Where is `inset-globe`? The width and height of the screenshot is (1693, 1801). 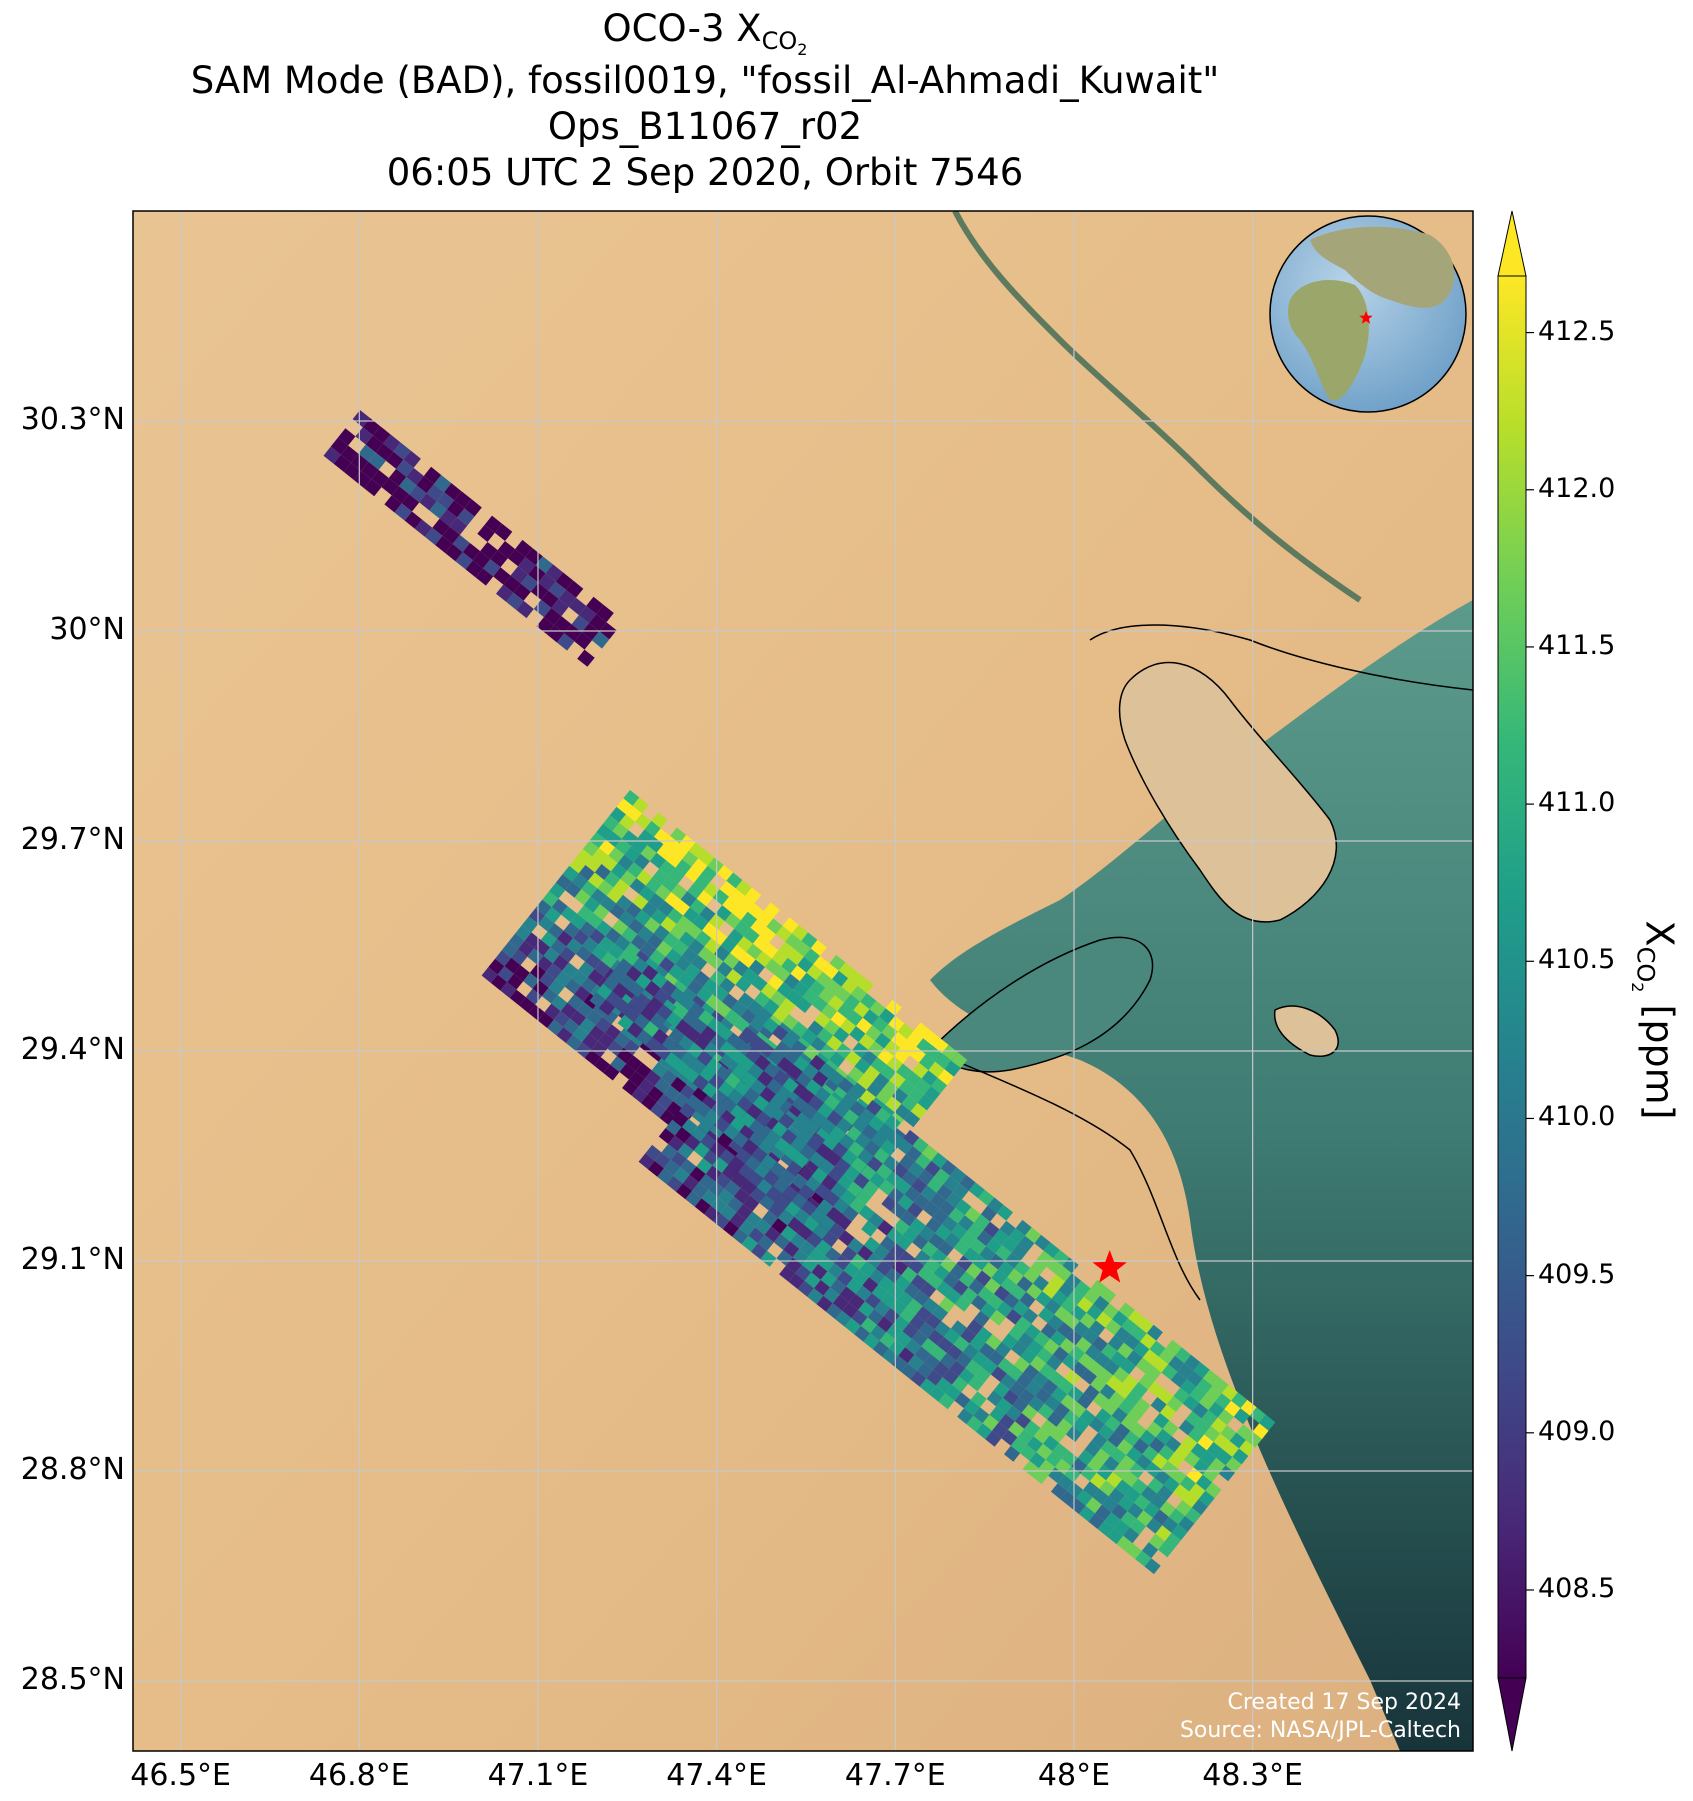
inset-globe is located at coordinates (1368, 314).